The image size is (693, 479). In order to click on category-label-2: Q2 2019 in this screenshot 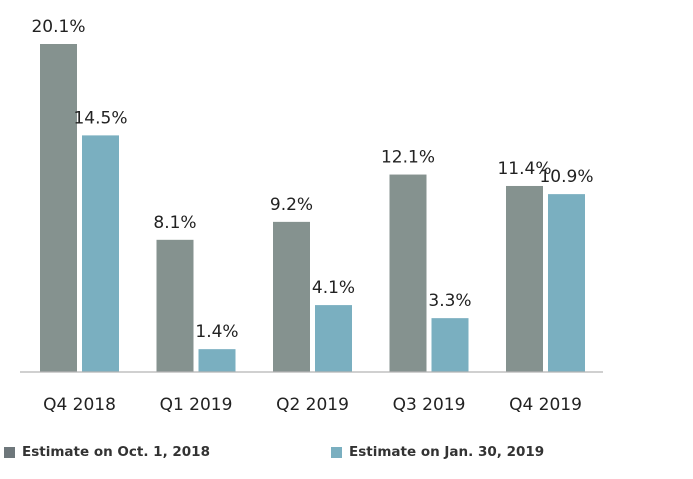, I will do `click(312, 405)`.